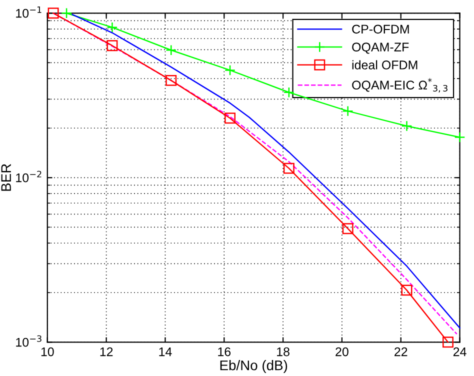 The height and width of the screenshot is (376, 474). I want to click on legend-label: OQAM-ZF, so click(380, 48).